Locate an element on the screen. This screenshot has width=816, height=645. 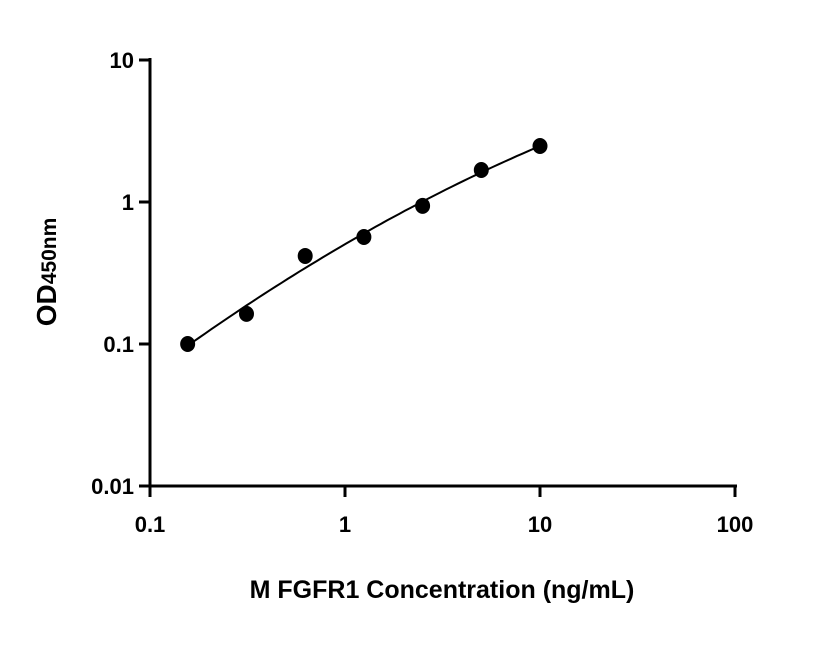
y-tick-label: 1 is located at coordinates (128, 202).